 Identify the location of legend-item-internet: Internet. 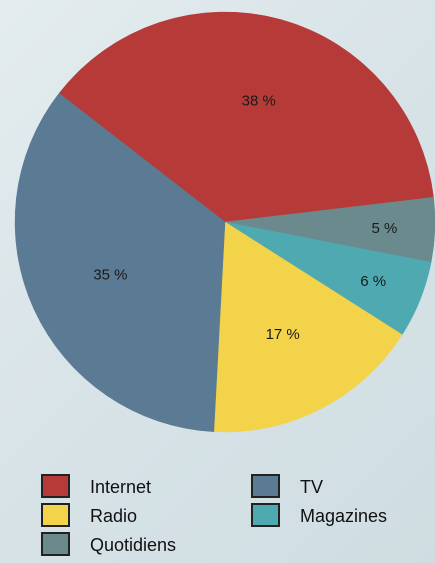
(96, 486).